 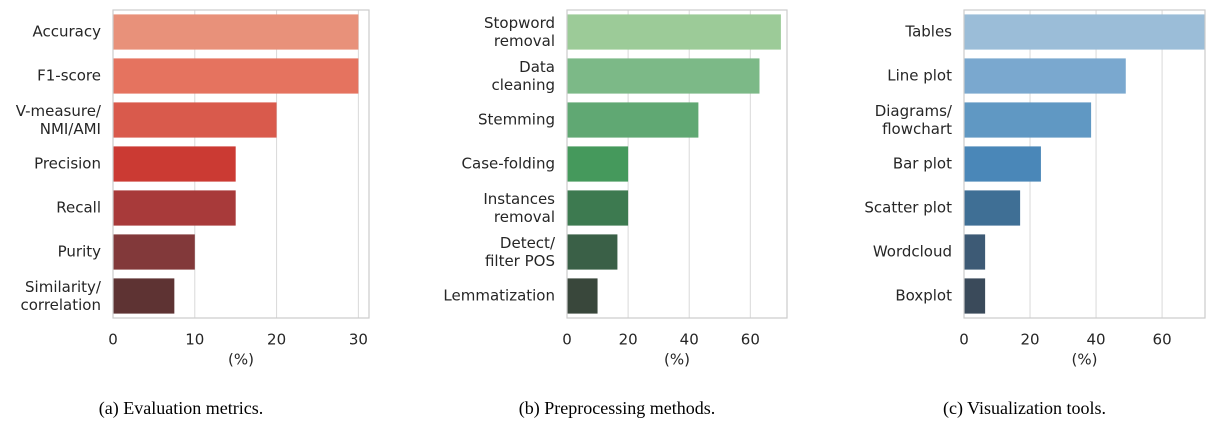 I want to click on caption: (c) Visualization tools., so click(x=1024, y=408).